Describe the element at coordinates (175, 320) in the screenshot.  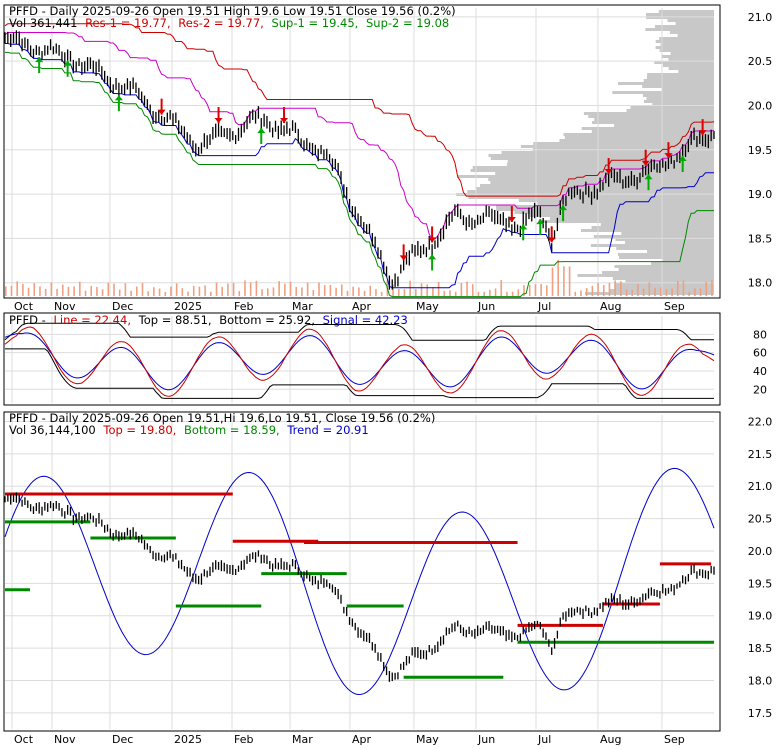
I see `oscillator-top-label: Top = 88.51,` at that location.